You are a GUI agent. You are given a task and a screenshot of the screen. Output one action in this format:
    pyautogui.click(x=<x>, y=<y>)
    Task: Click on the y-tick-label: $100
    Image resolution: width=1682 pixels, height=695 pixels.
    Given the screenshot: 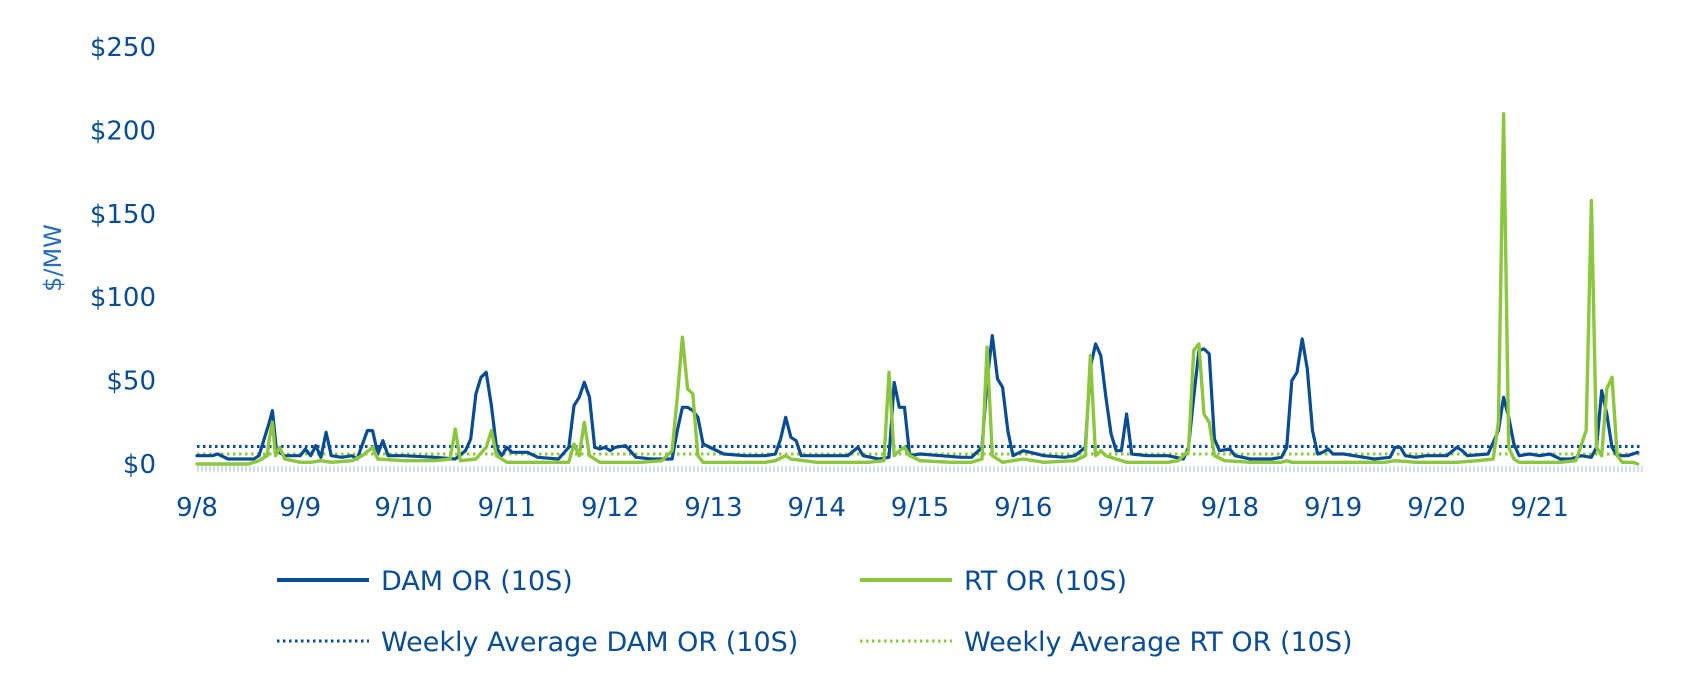 What is the action you would take?
    pyautogui.click(x=123, y=298)
    